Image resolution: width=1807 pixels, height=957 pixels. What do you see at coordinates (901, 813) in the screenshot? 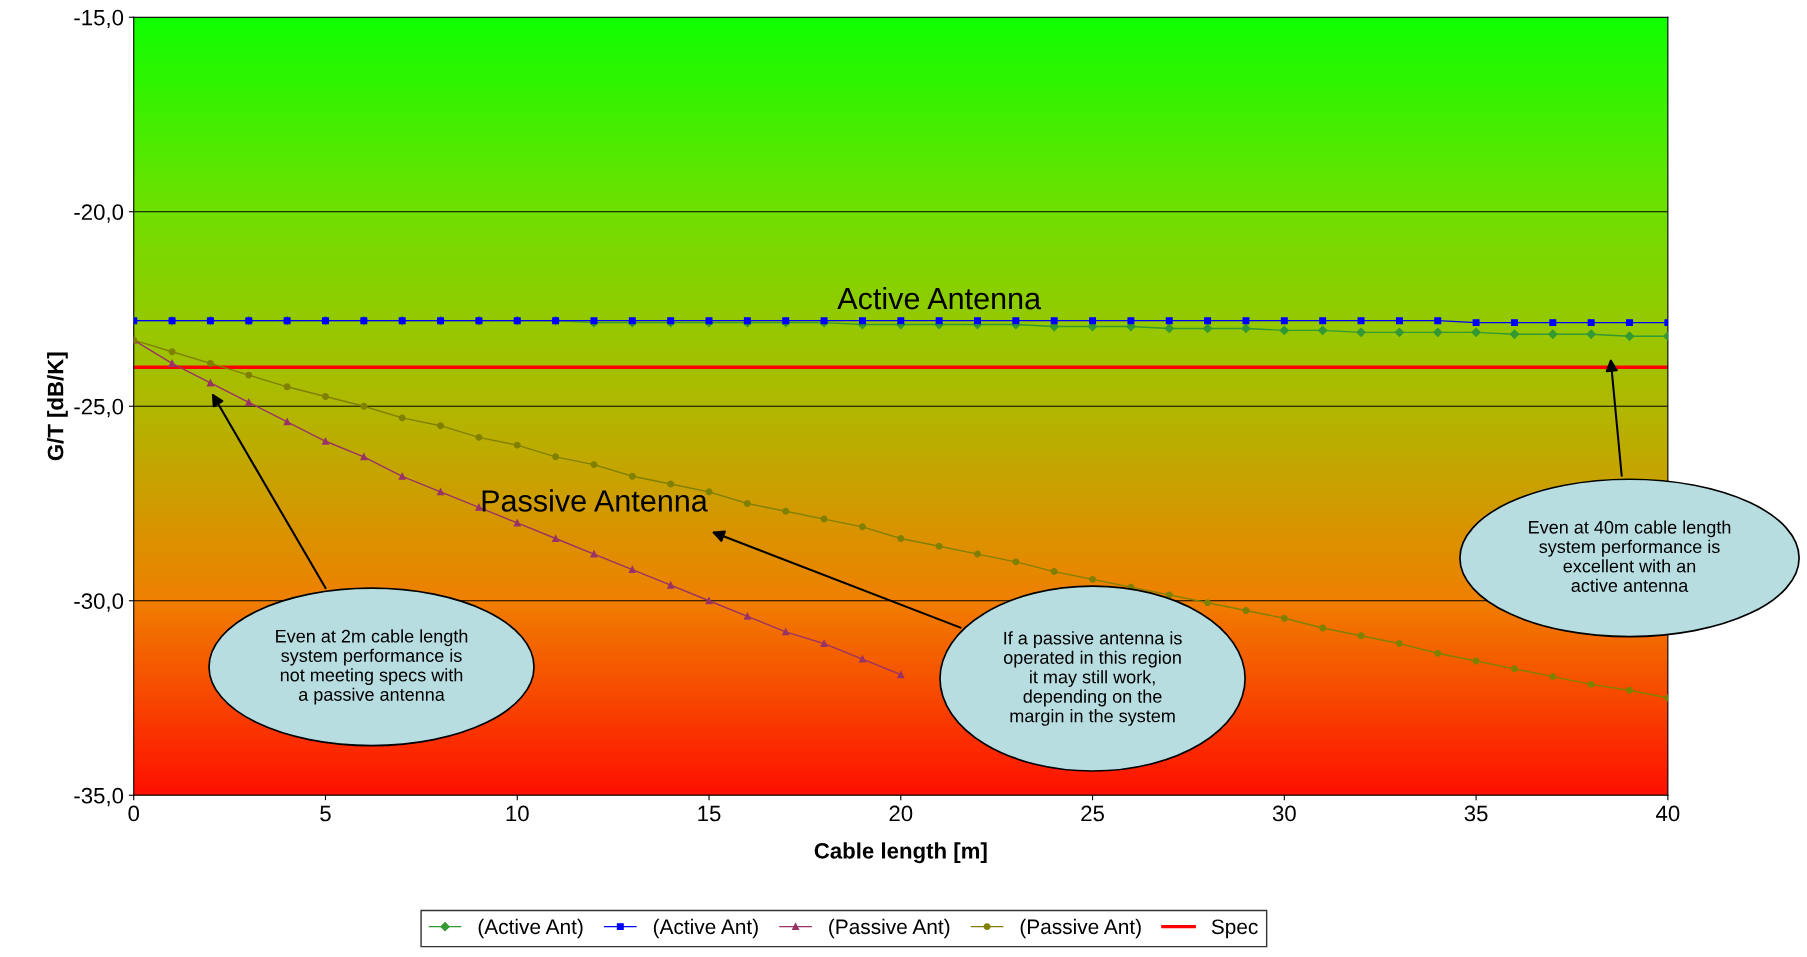
I see `x-tick-label: 20` at bounding box center [901, 813].